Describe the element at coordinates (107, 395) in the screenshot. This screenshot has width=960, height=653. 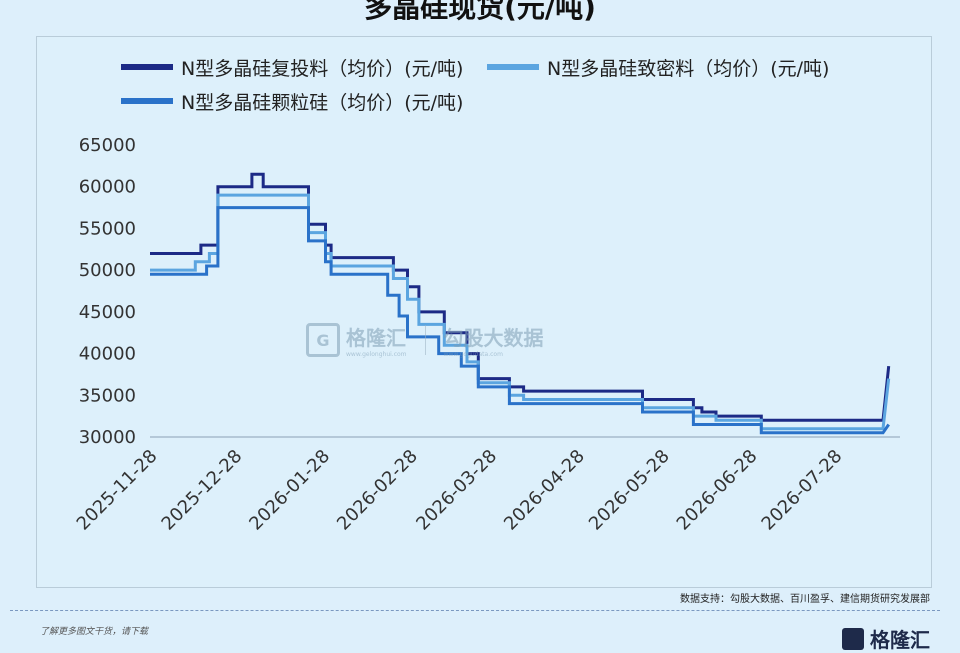
I see `y-tick-label: 35000` at that location.